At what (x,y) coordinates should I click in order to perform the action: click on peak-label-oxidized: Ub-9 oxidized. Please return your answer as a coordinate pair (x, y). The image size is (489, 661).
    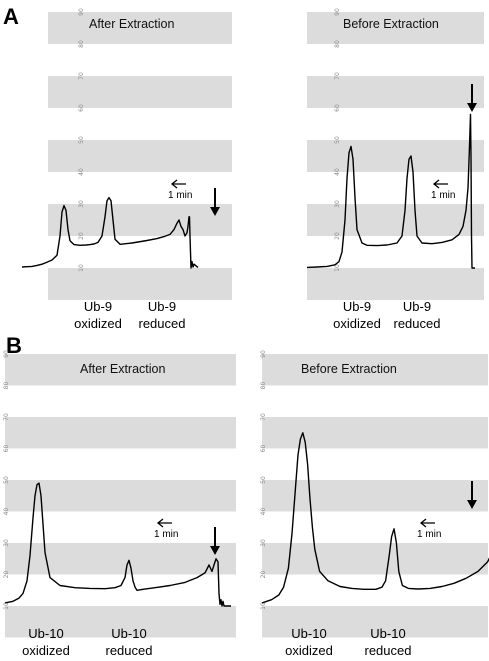
    Looking at the image, I should click on (357, 315).